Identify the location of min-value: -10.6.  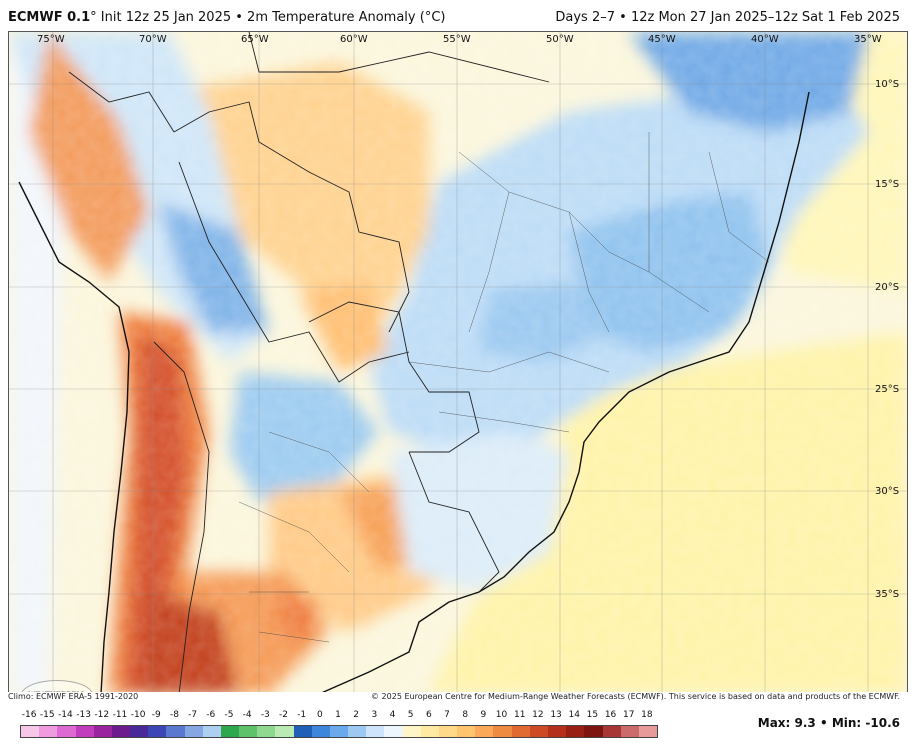
(882, 723).